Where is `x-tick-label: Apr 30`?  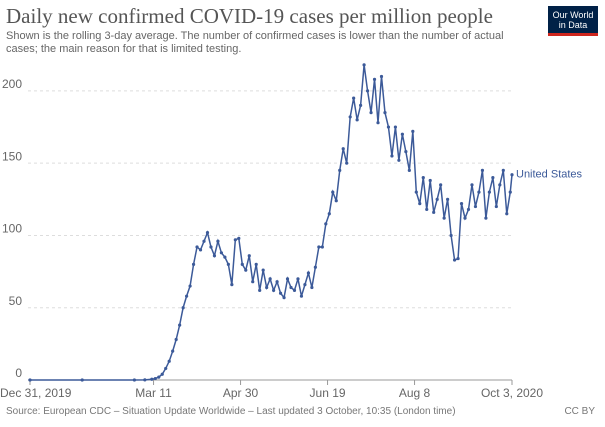 x-tick-label: Apr 30 is located at coordinates (241, 393).